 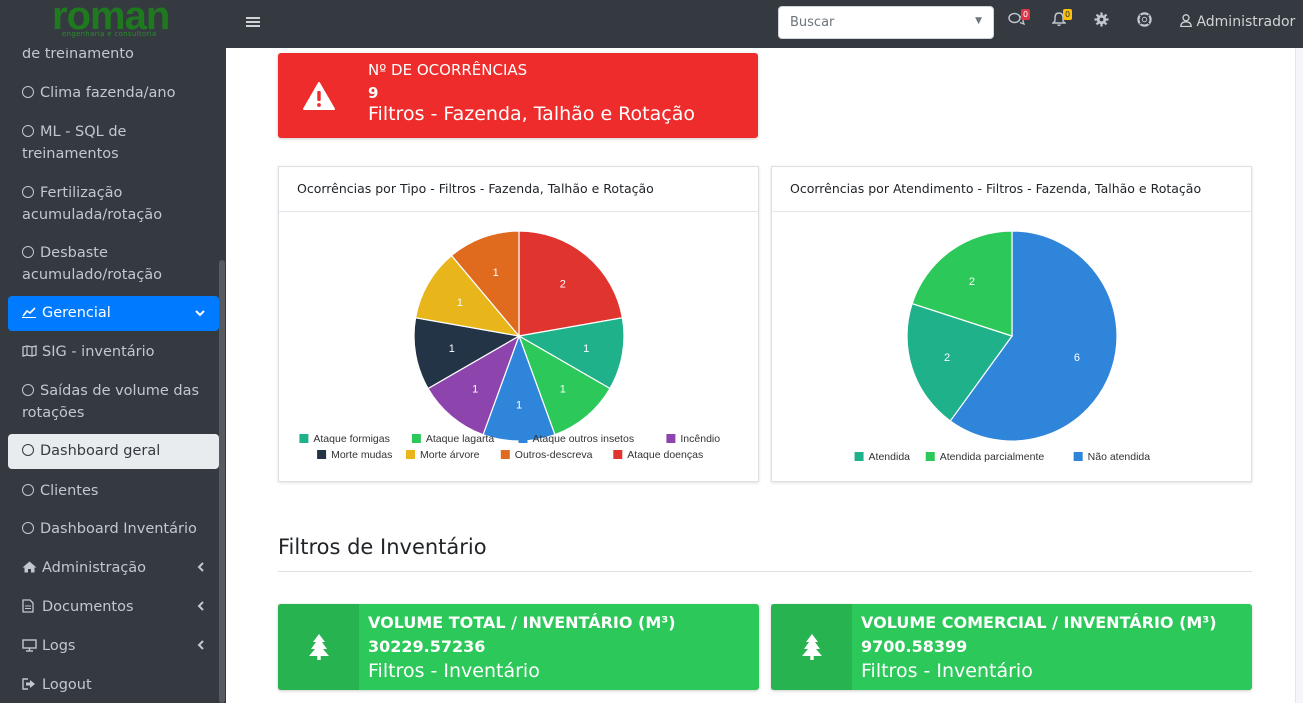 I want to click on search-placeholder: Buscar, so click(x=812, y=22).